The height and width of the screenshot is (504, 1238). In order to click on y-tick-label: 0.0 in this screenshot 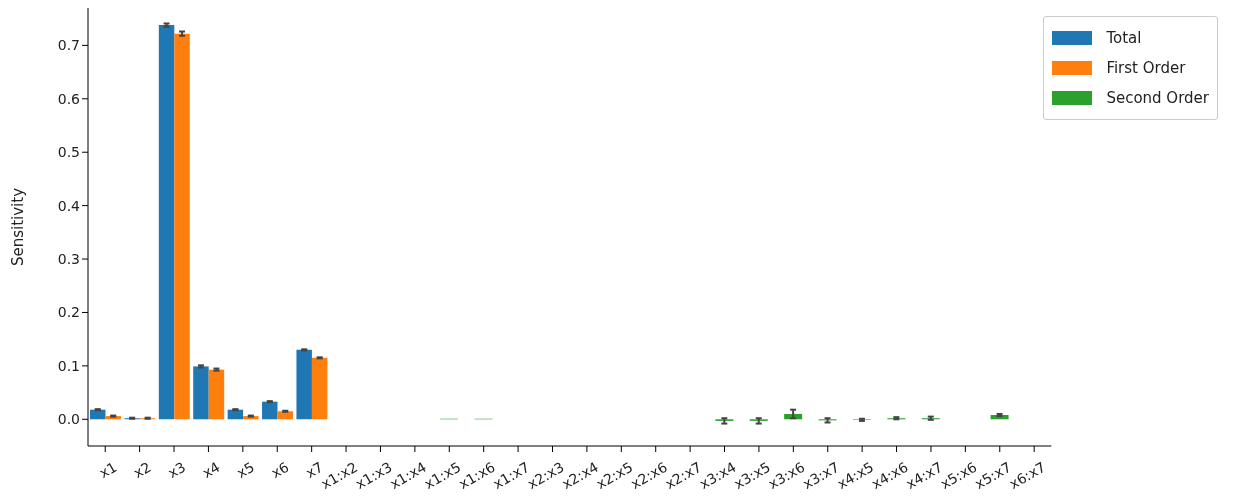, I will do `click(68, 419)`.